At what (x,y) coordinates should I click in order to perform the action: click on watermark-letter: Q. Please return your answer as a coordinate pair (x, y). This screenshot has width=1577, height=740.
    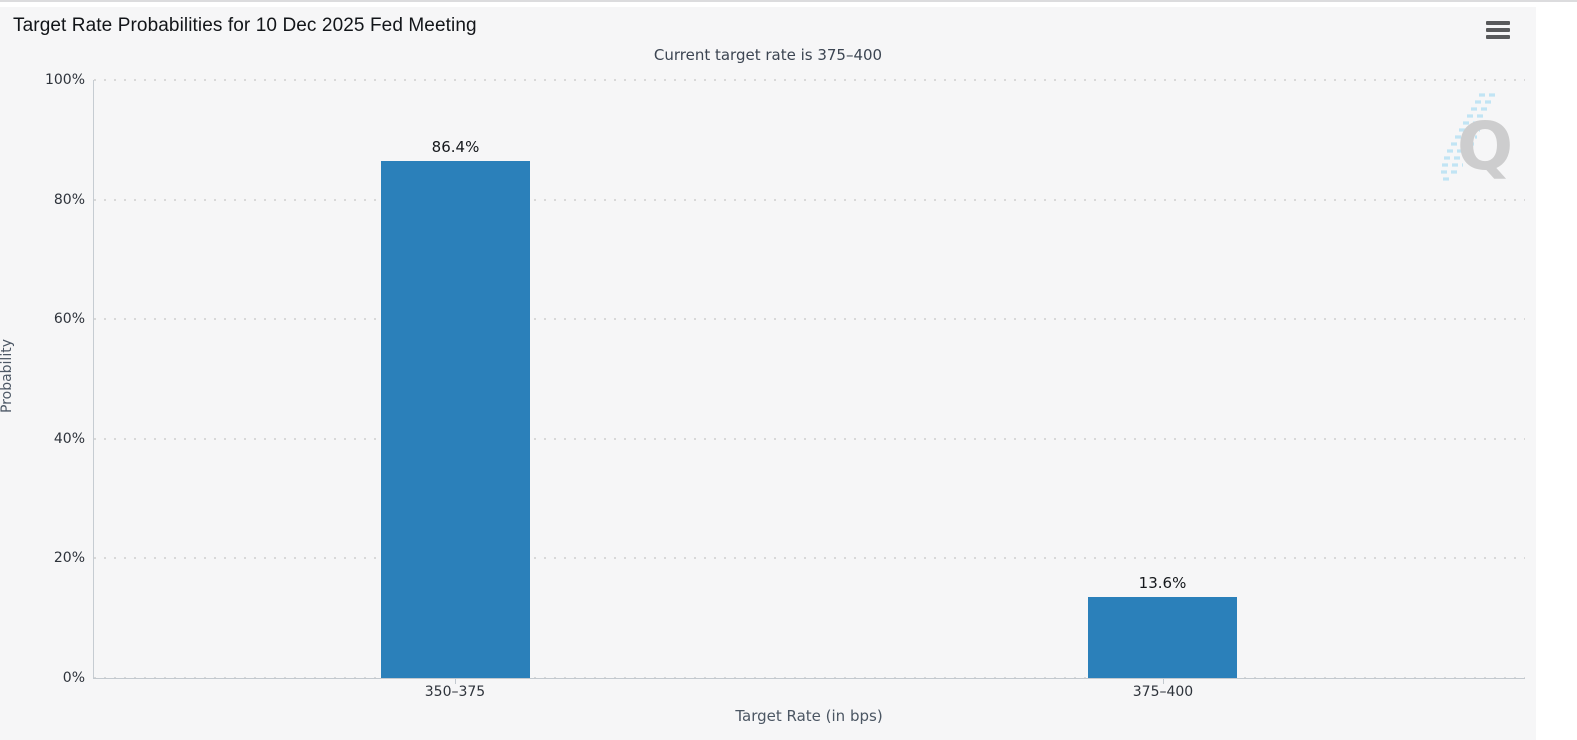
    Looking at the image, I should click on (1485, 146).